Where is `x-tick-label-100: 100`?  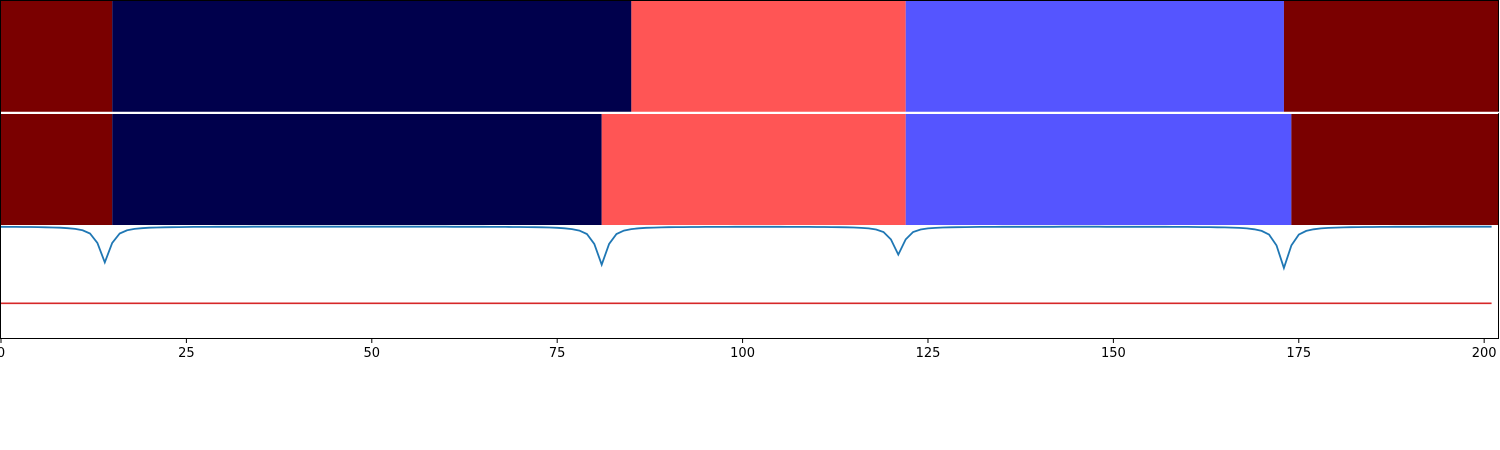 x-tick-label-100: 100 is located at coordinates (742, 353).